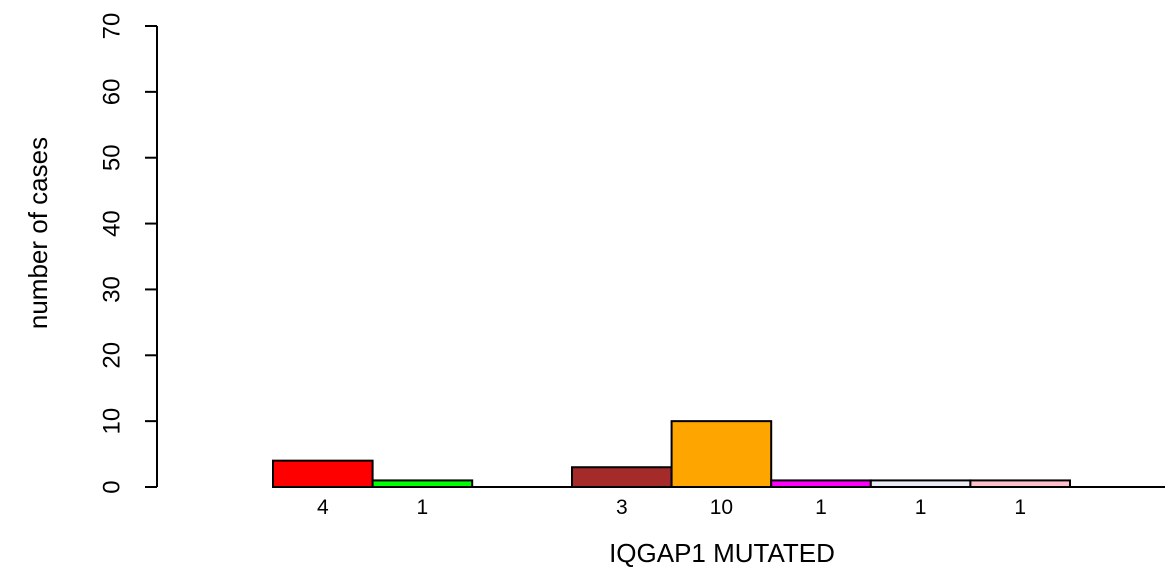 The image size is (1166, 571). Describe the element at coordinates (112, 289) in the screenshot. I see `y-tick-label: 30` at that location.